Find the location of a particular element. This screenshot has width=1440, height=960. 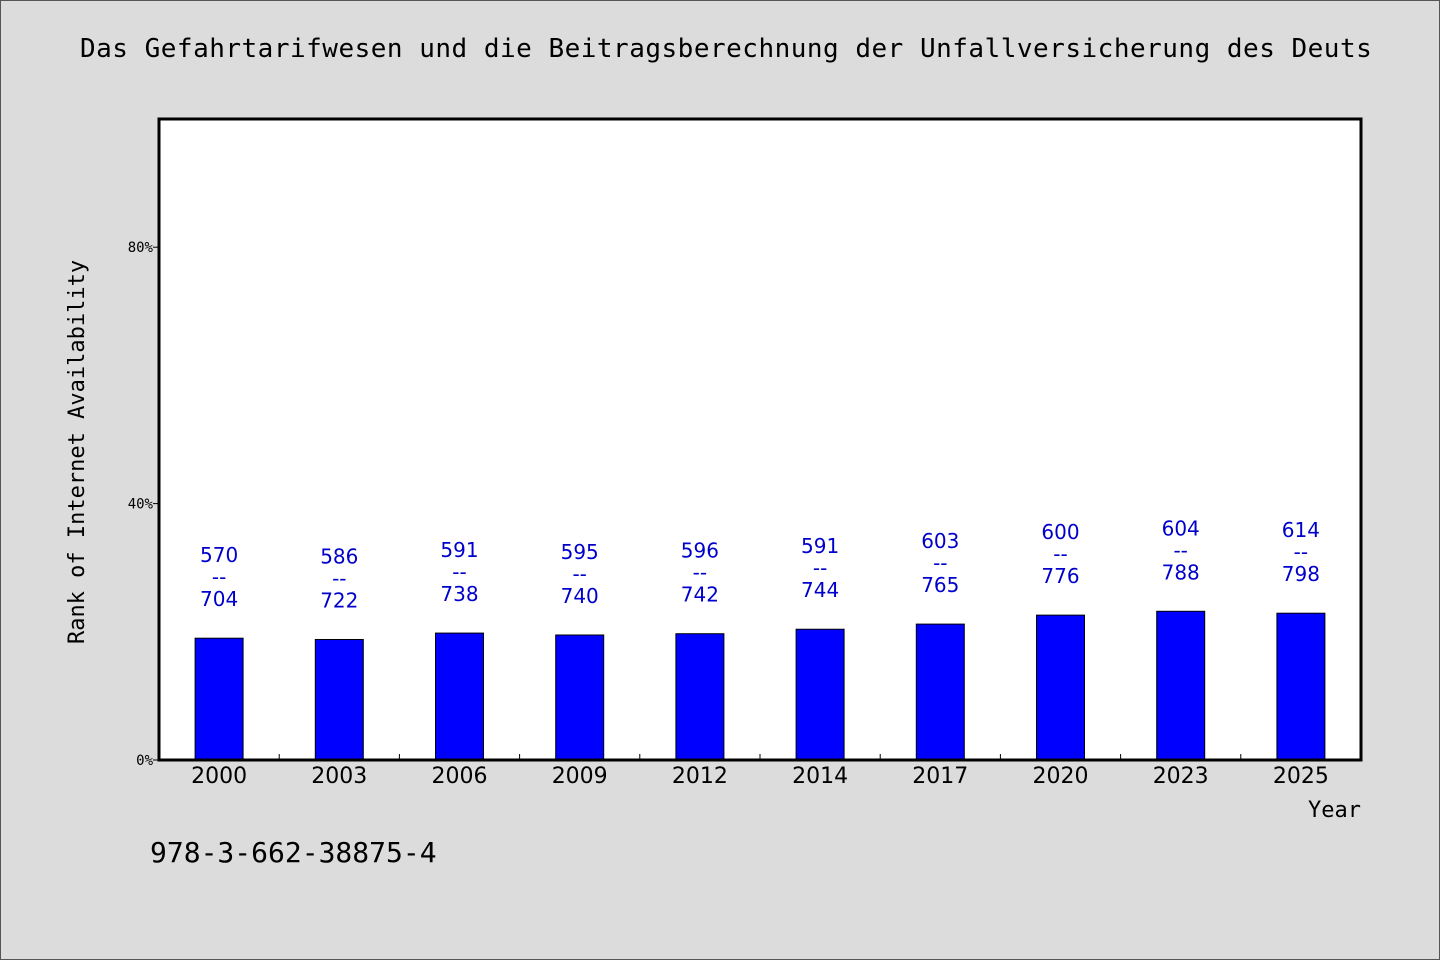

data-label: 742 is located at coordinates (700, 595).